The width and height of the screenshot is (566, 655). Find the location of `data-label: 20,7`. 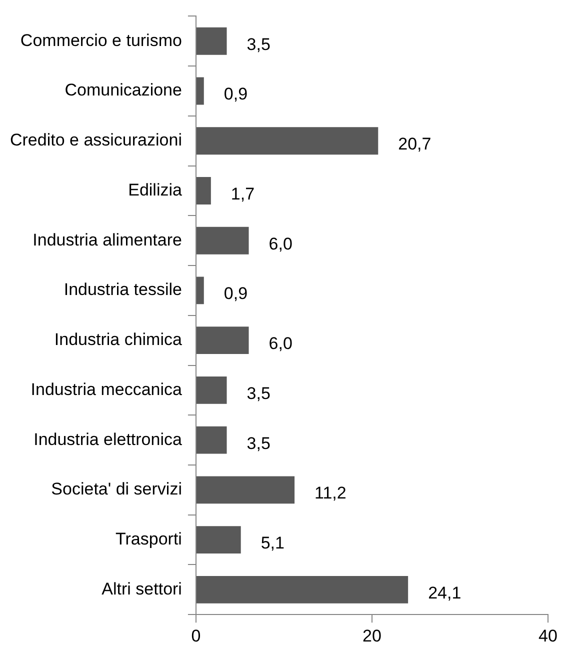

data-label: 20,7 is located at coordinates (415, 144).